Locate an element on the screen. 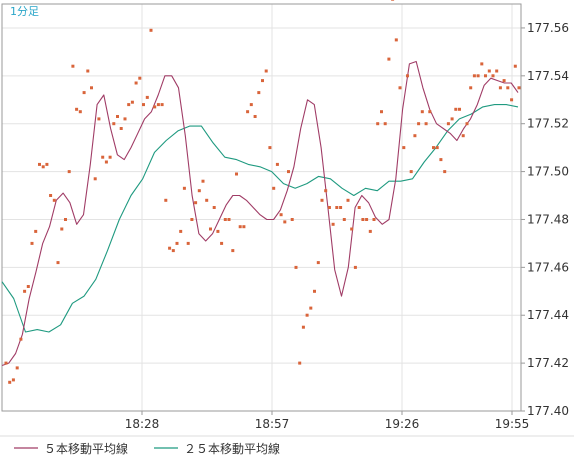  y-tick-label: 177.56 is located at coordinates (548, 28).